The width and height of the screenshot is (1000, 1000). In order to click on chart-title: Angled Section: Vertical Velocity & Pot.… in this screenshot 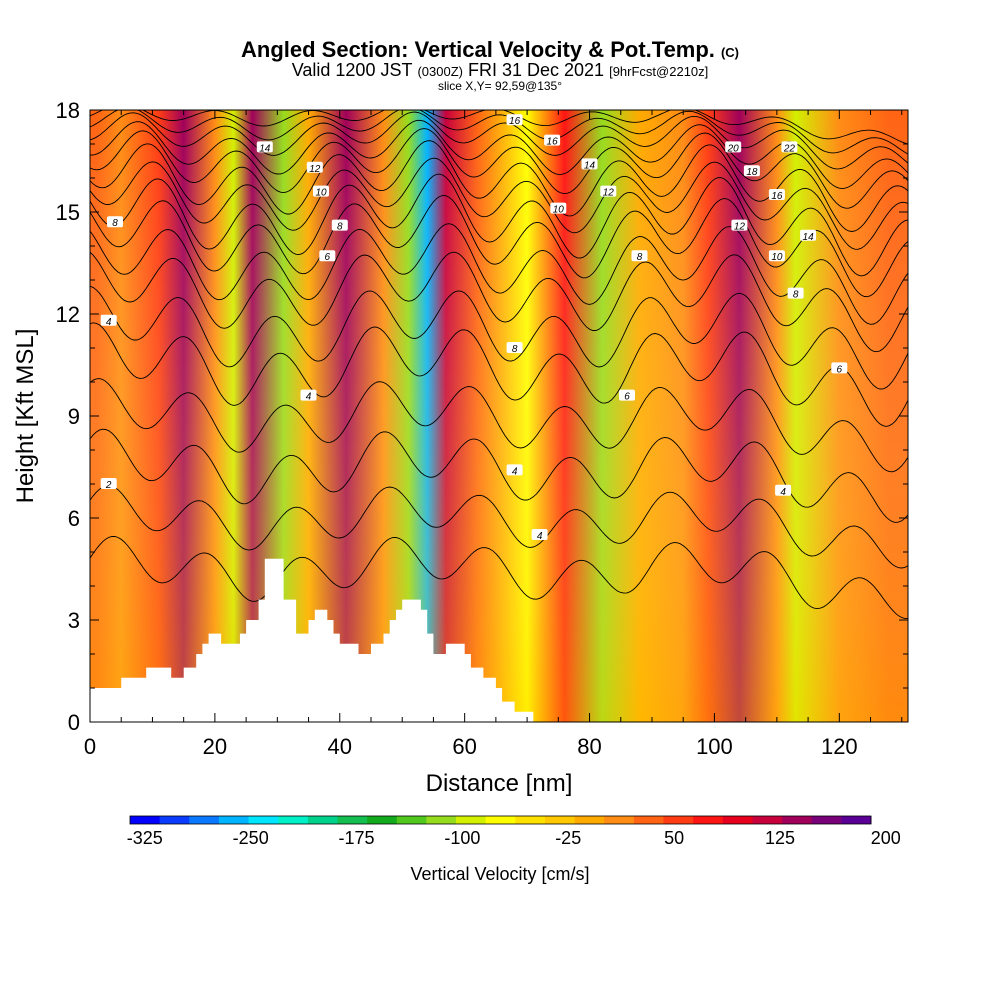, I will do `click(490, 49)`.